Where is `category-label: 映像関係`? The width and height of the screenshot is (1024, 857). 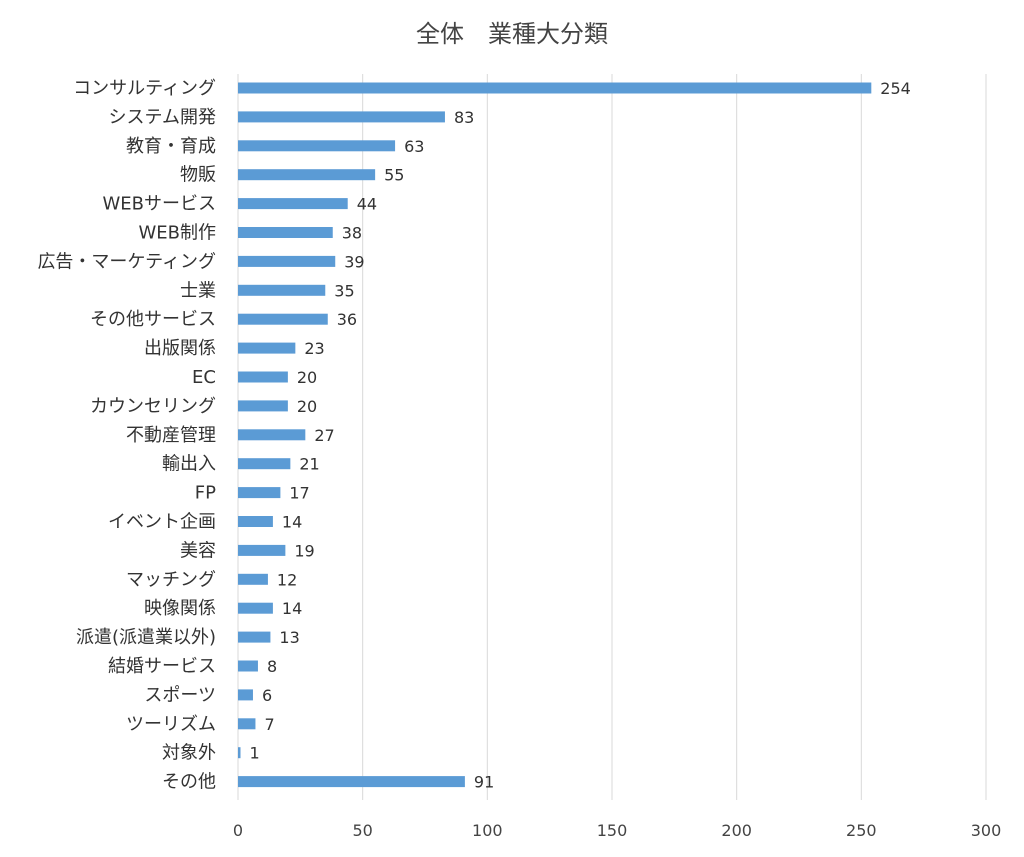 category-label: 映像関係 is located at coordinates (180, 608).